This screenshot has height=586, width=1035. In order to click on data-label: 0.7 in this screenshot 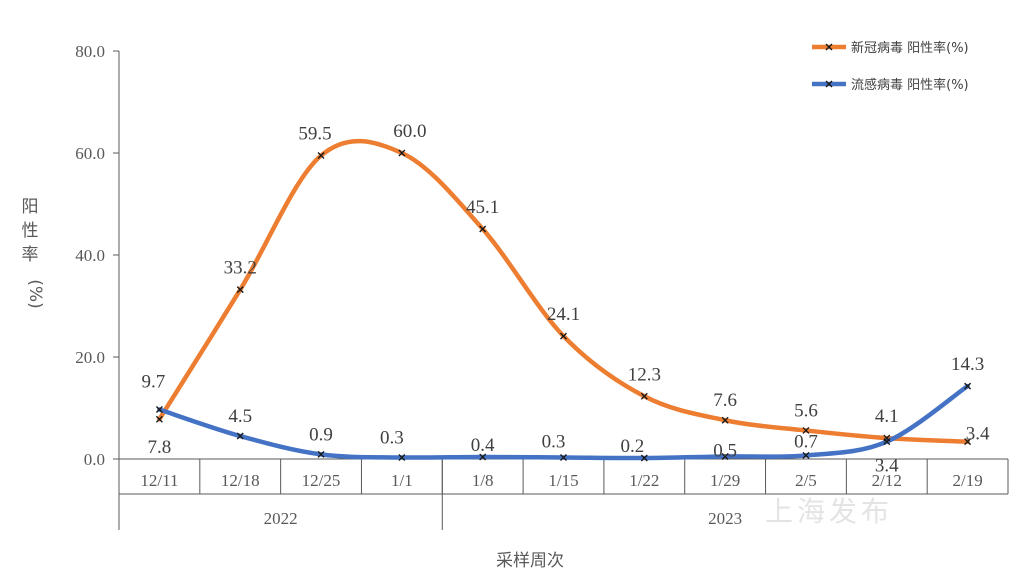, I will do `click(806, 441)`.